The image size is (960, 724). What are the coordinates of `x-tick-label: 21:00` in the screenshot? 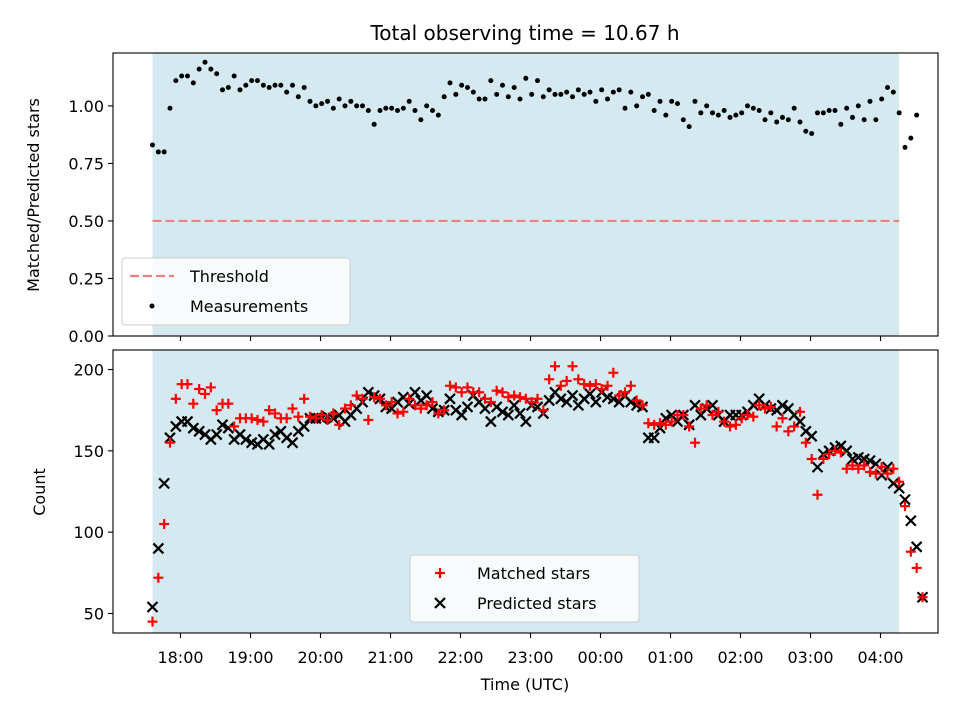 It's located at (390, 657).